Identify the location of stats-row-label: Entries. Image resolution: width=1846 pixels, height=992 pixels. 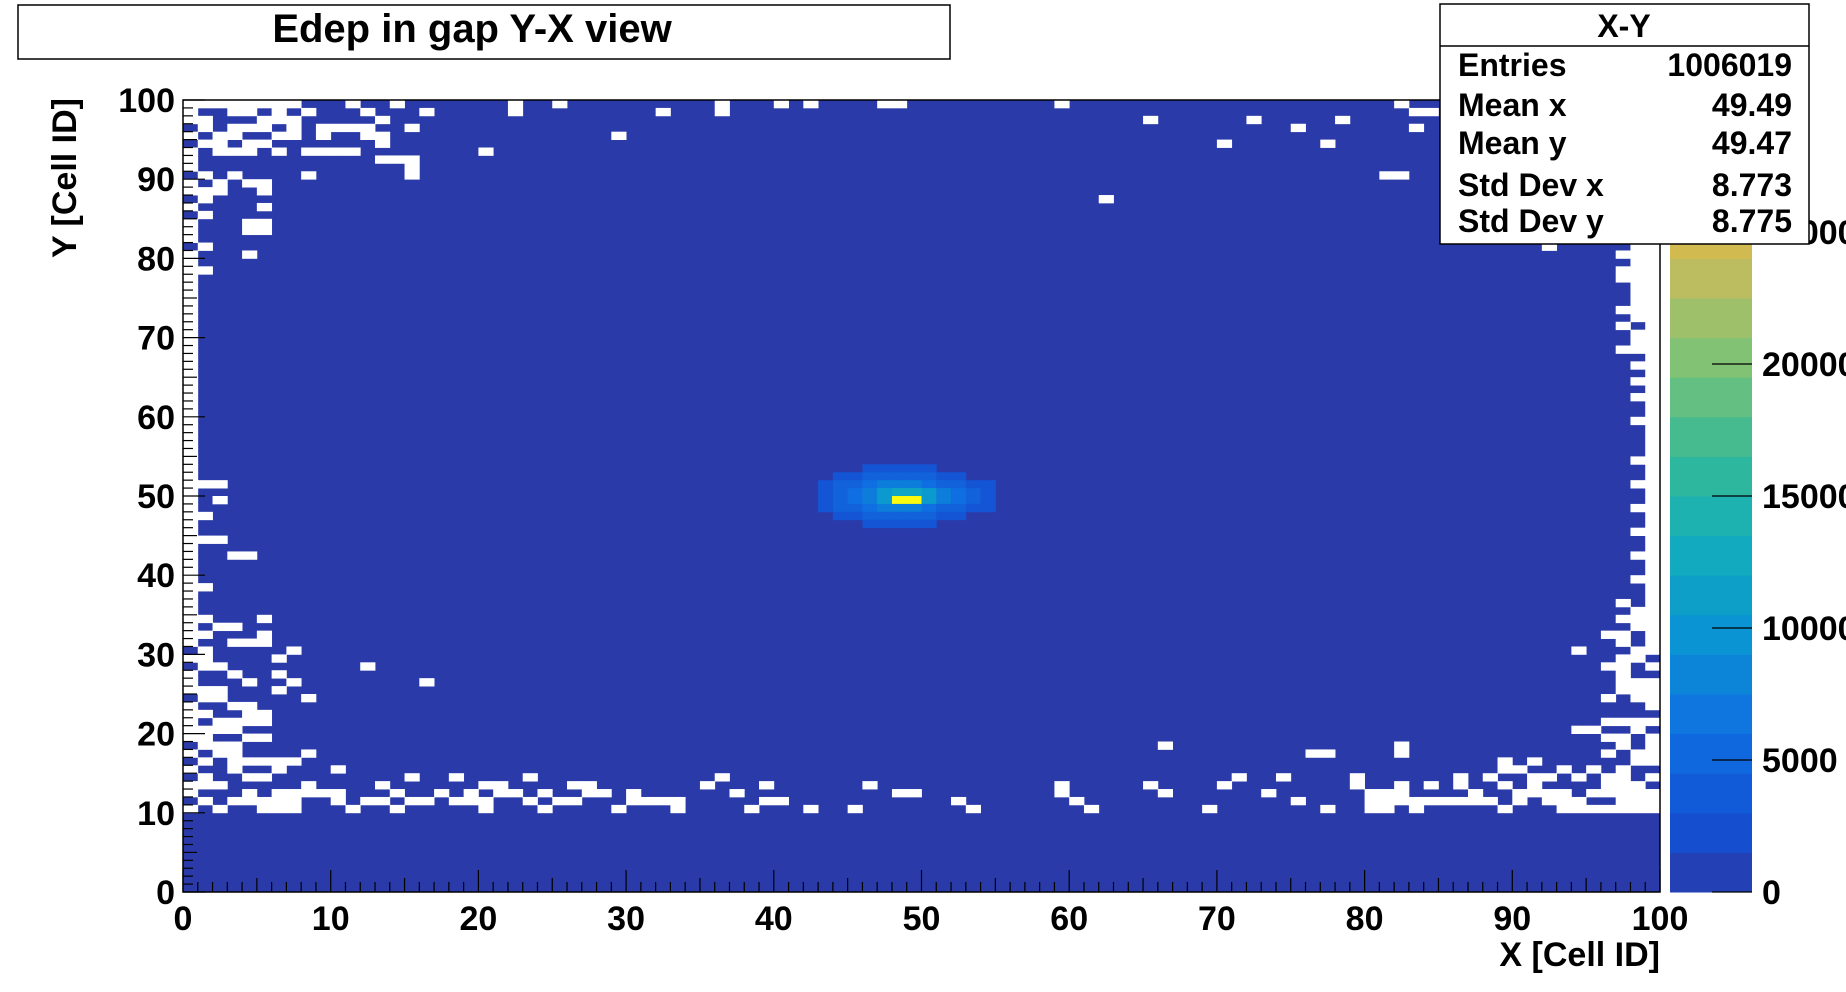
(1512, 65).